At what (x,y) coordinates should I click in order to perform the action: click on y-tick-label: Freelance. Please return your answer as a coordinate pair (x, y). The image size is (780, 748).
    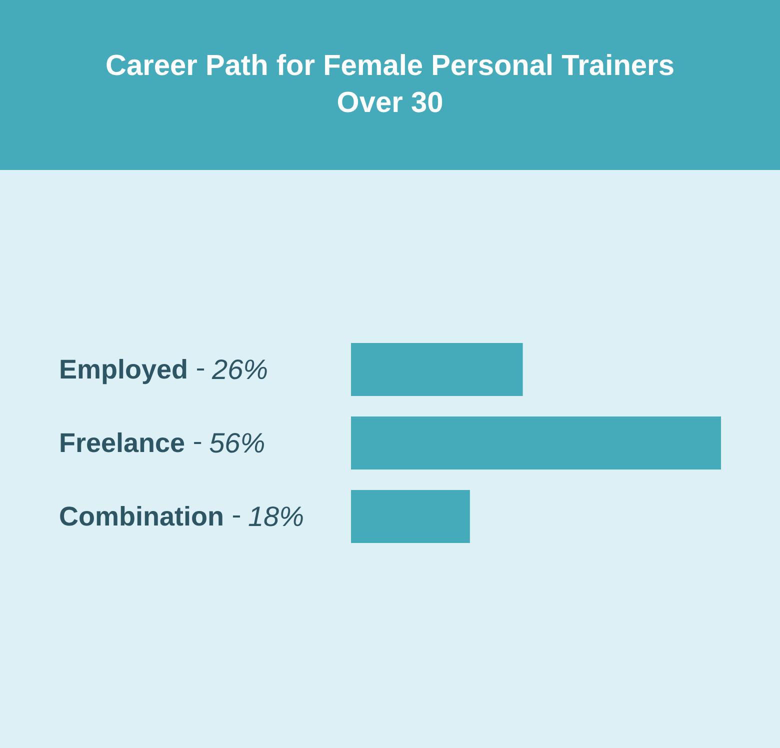
    Looking at the image, I should click on (122, 443).